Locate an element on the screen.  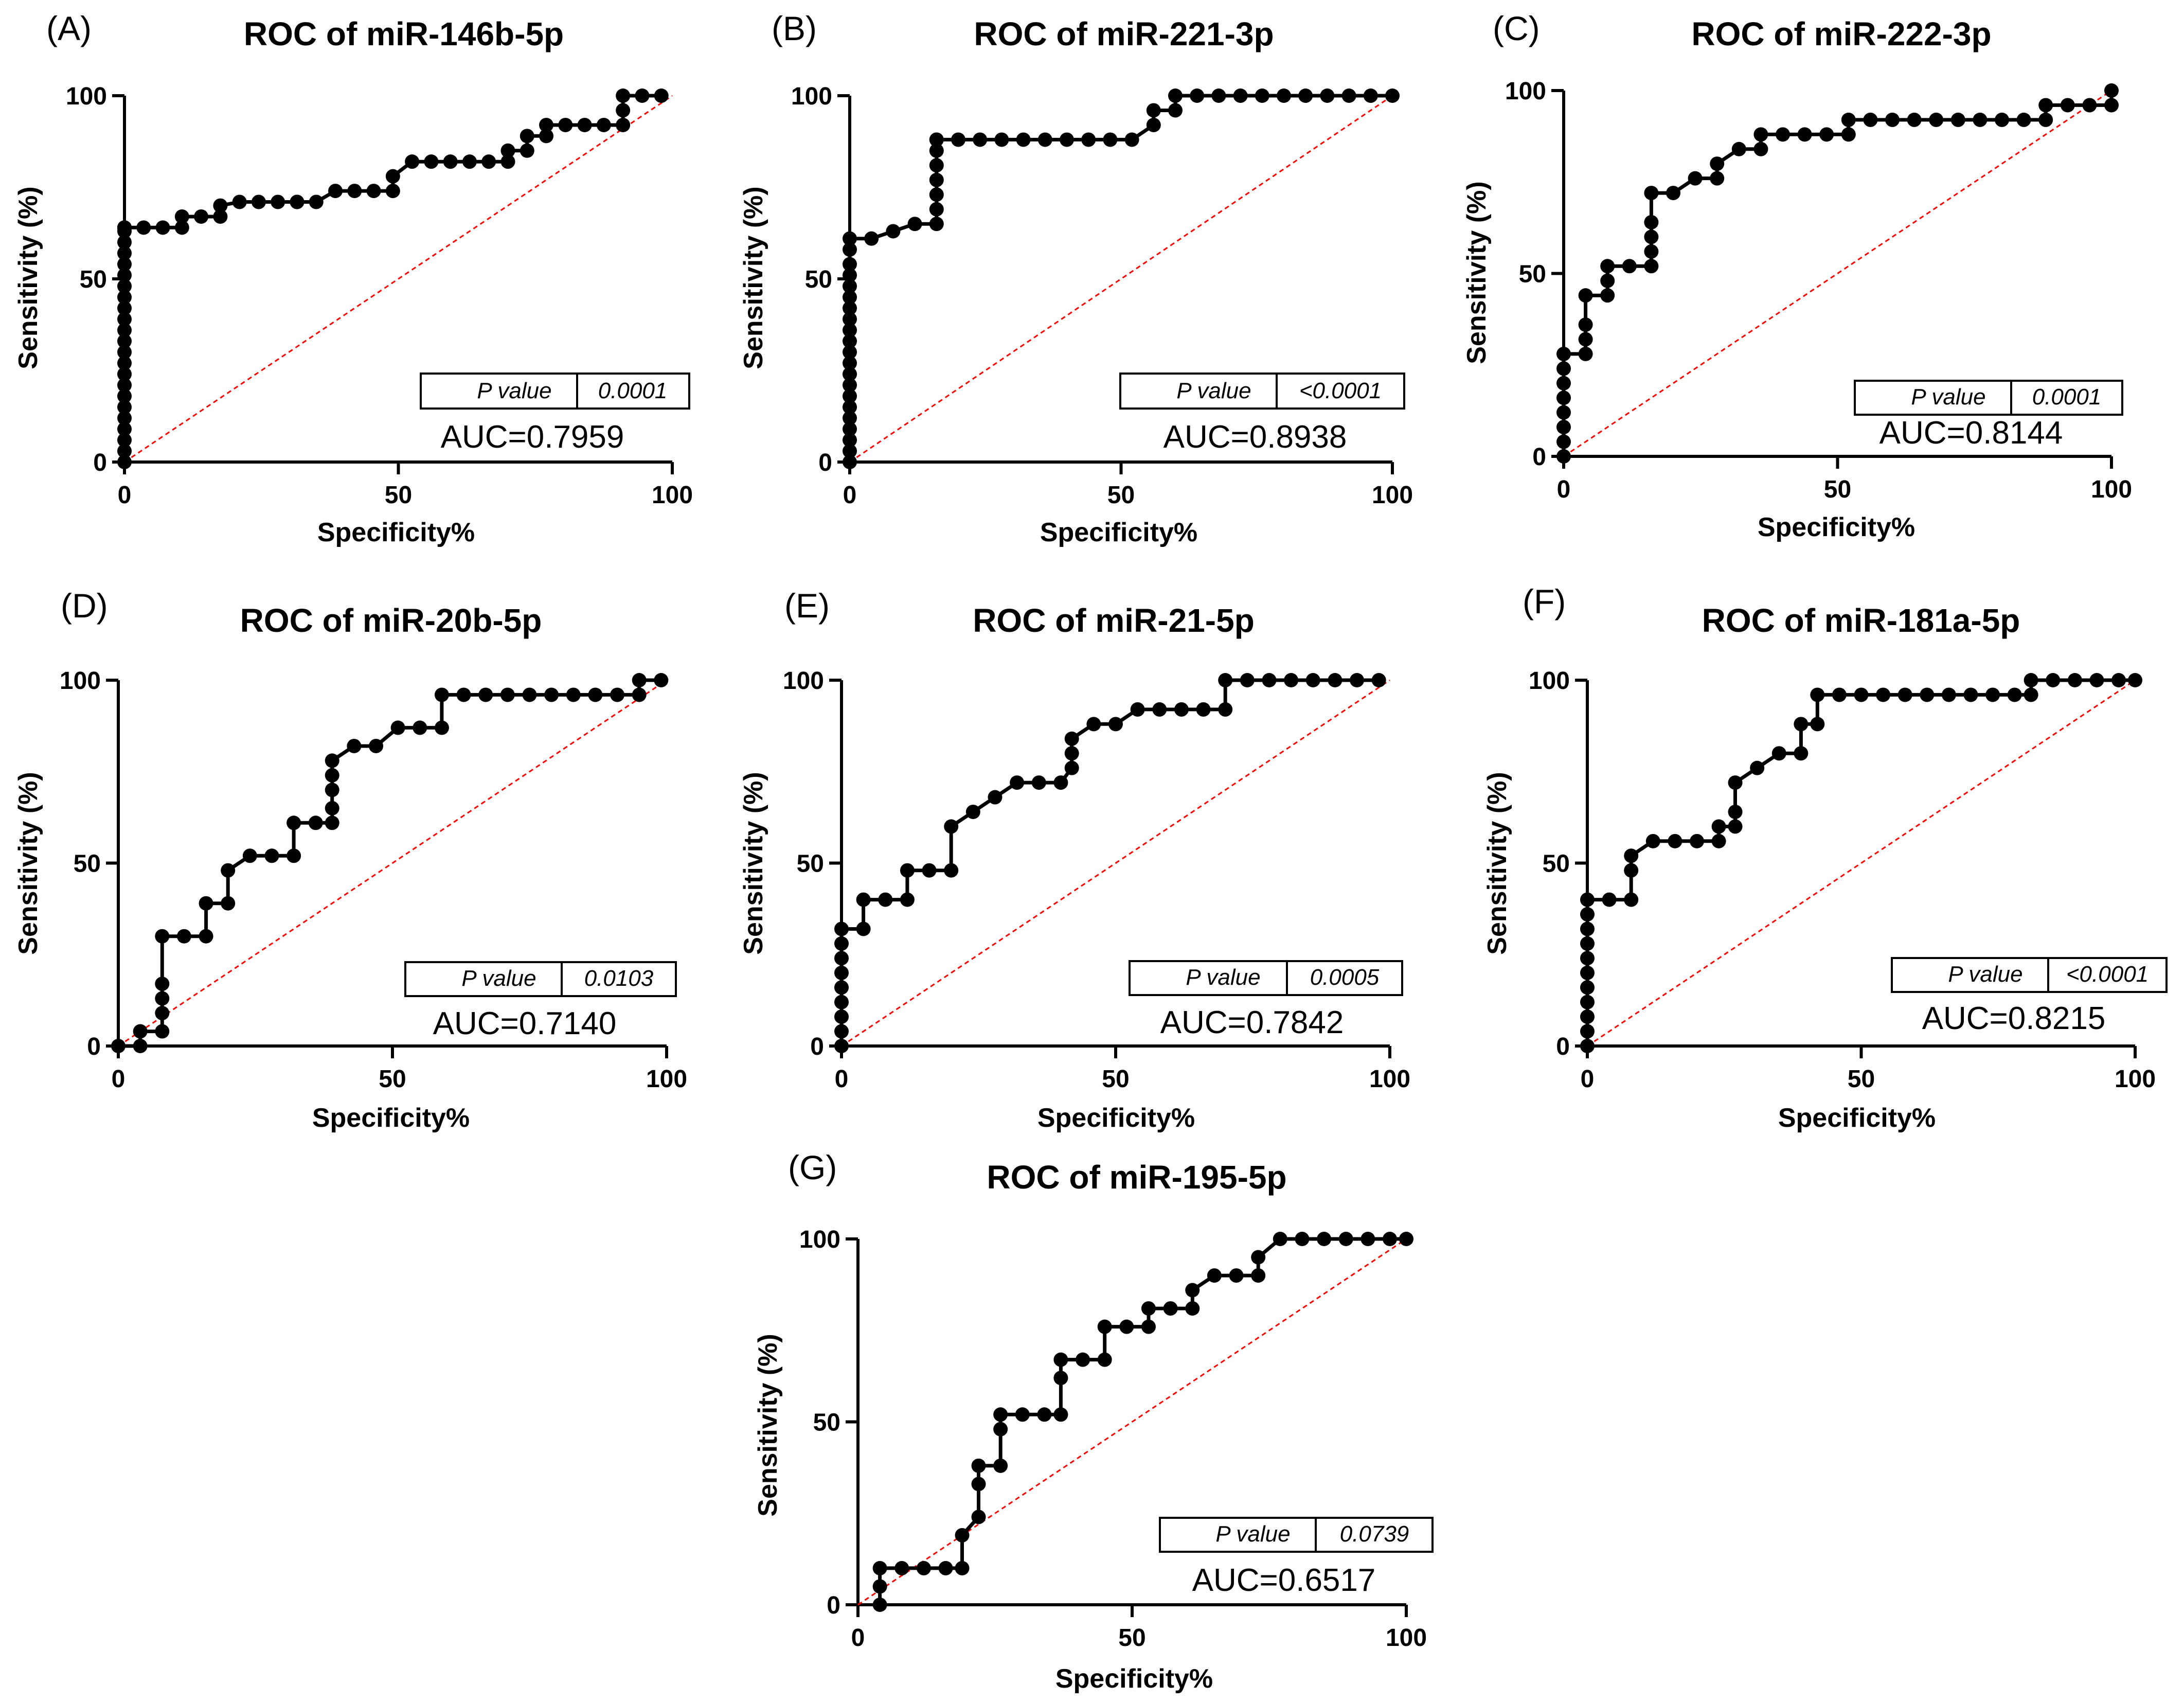
auc-value: AUC=0.7140 is located at coordinates (525, 1024).